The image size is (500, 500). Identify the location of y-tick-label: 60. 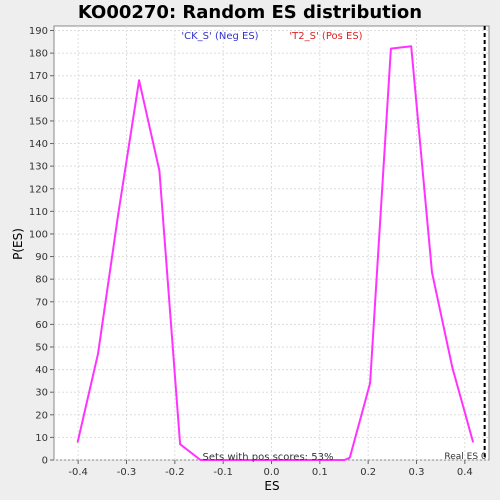
(41, 325).